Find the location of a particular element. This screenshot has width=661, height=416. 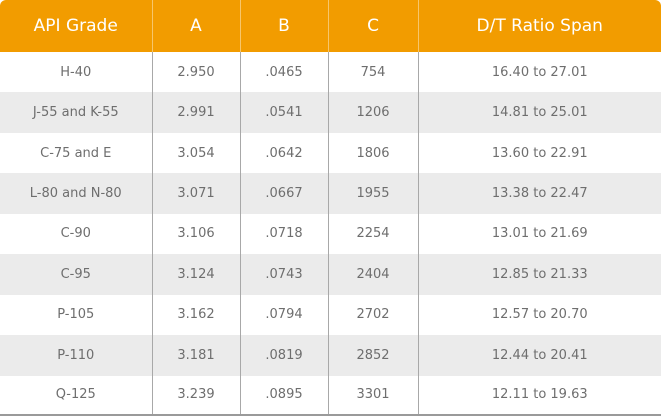

cell-api-grade: J-55 and K-55 is located at coordinates (76, 112).